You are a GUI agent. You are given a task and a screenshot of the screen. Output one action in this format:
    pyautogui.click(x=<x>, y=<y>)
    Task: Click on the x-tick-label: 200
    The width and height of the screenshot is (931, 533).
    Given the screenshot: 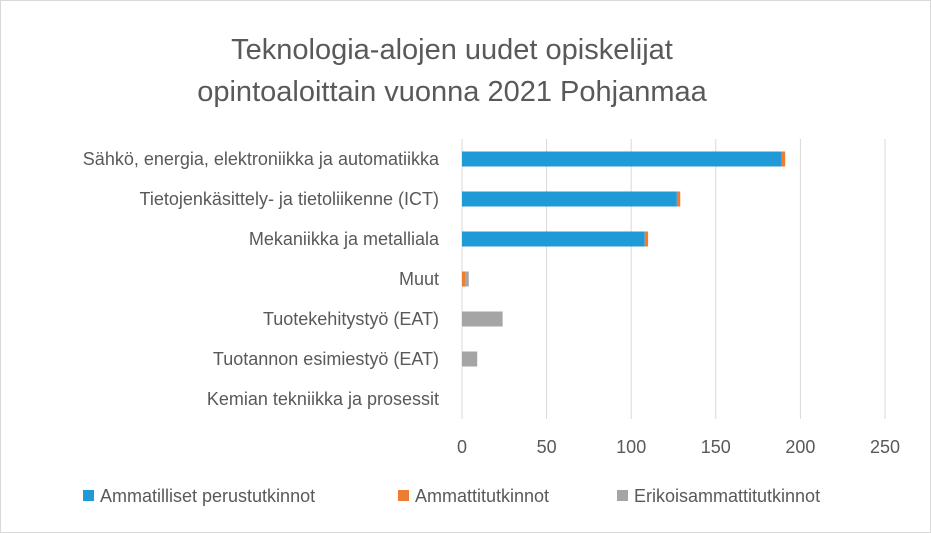 What is the action you would take?
    pyautogui.click(x=800, y=447)
    